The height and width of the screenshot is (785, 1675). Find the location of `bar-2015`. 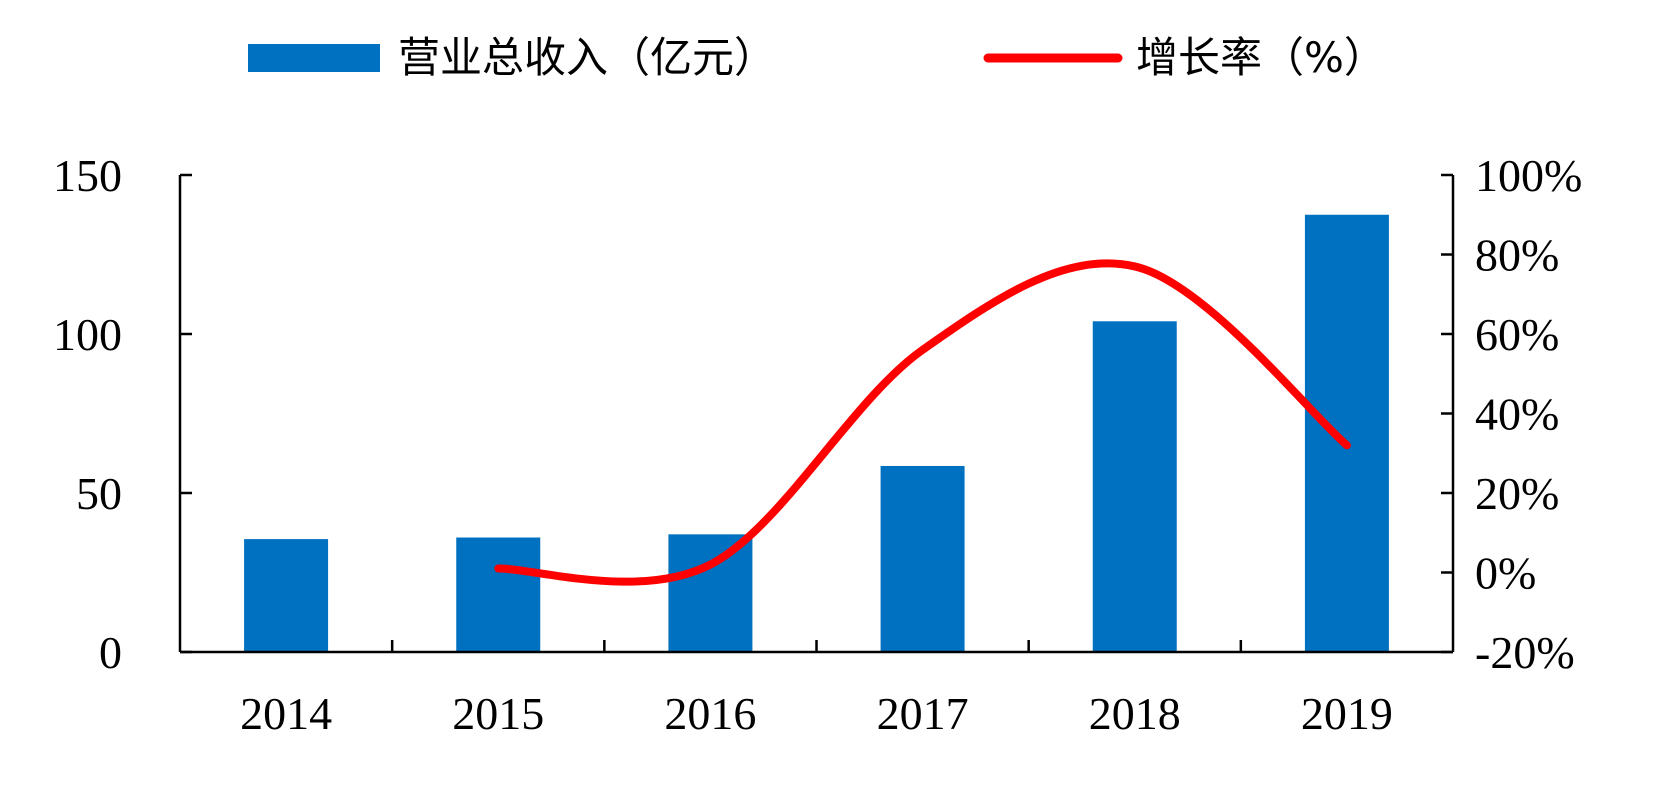

bar-2015 is located at coordinates (498, 594).